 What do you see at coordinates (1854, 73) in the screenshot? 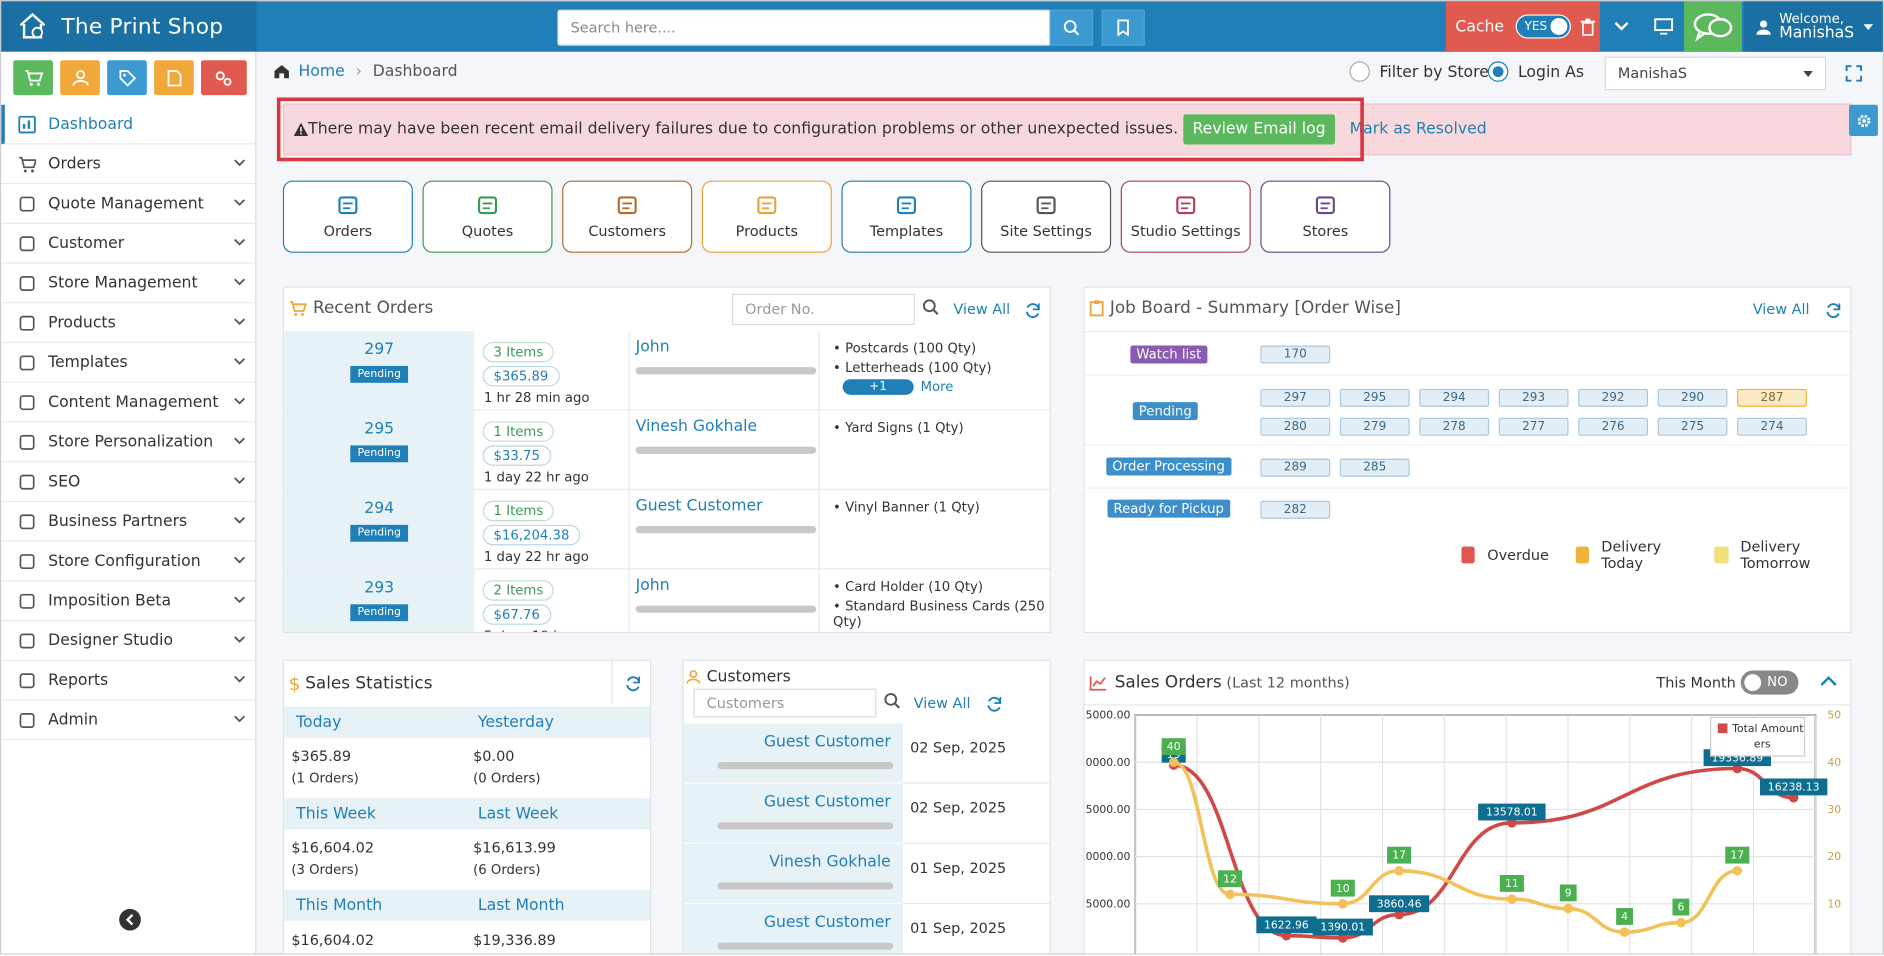
I see `fullscreen-icon` at bounding box center [1854, 73].